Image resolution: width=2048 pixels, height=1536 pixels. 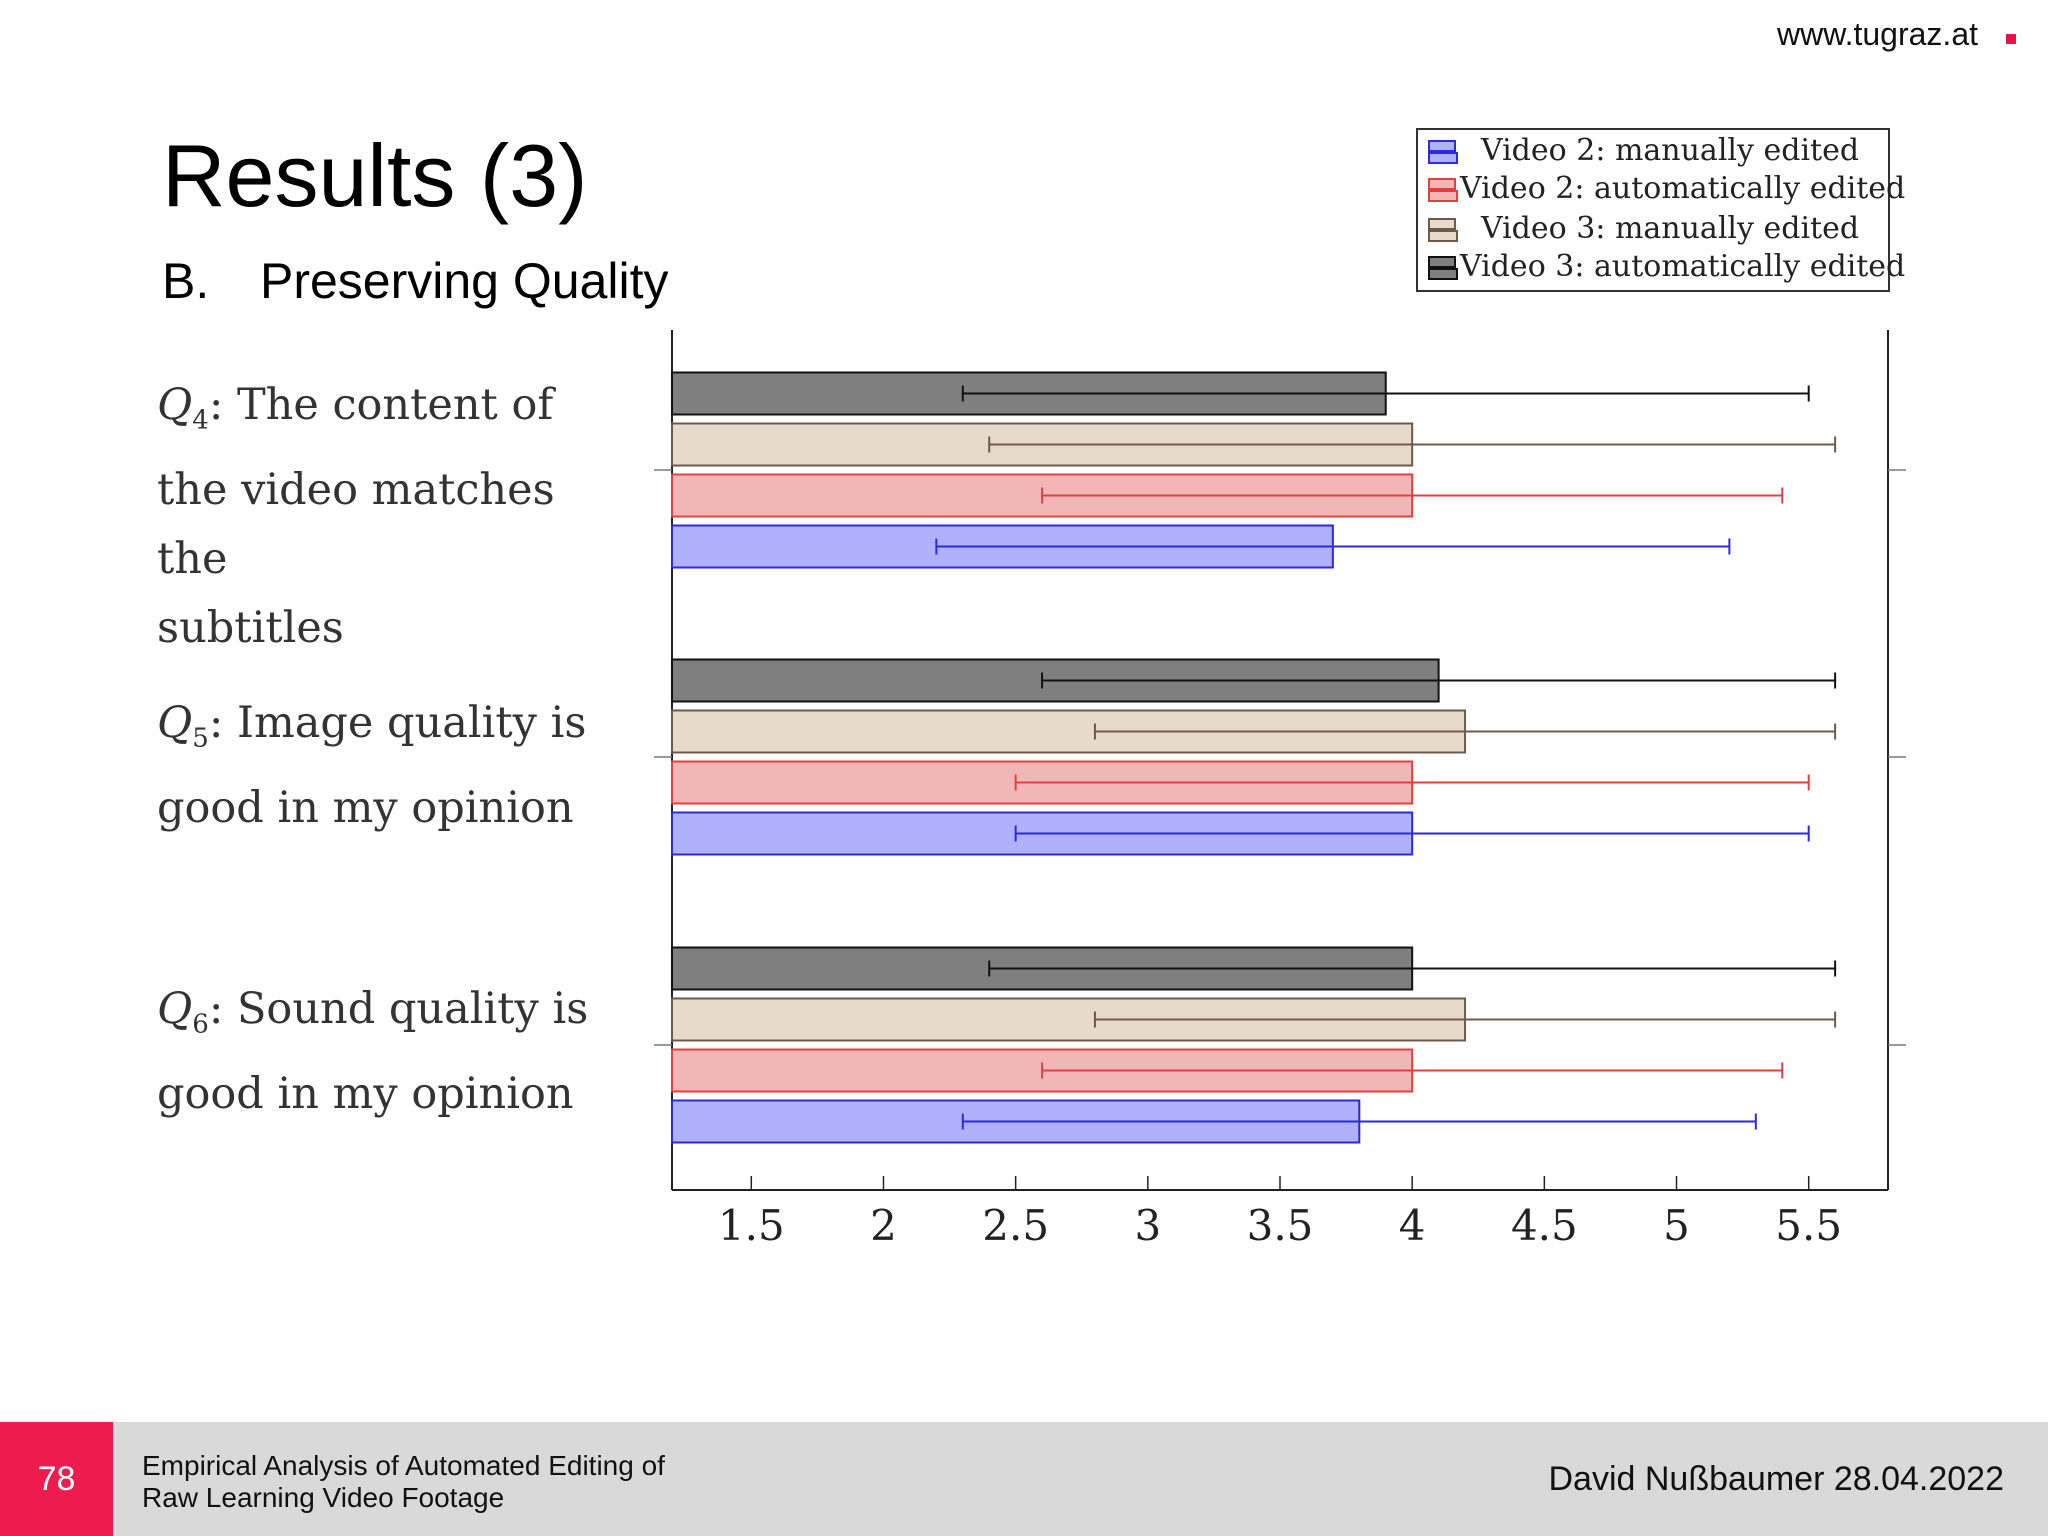 I want to click on q4-line3: subtitles, so click(x=250, y=627).